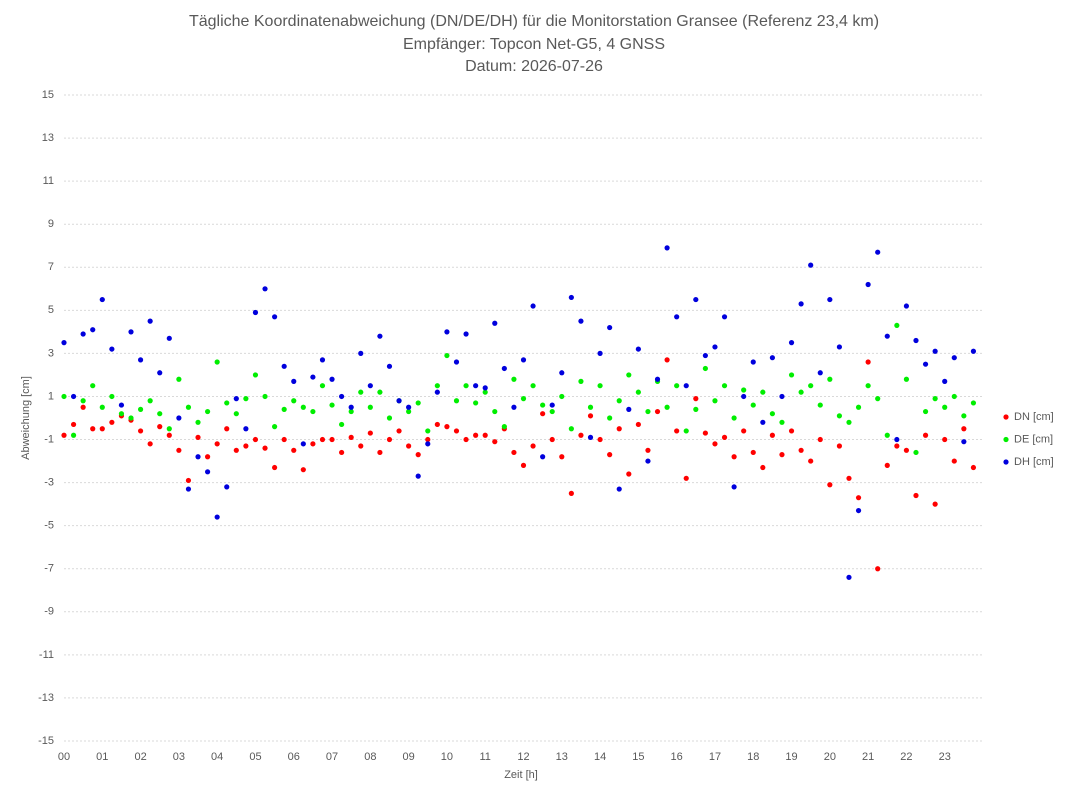 This screenshot has height=801, width=1068. What do you see at coordinates (49, 569) in the screenshot?
I see `y-tick-label: -7` at bounding box center [49, 569].